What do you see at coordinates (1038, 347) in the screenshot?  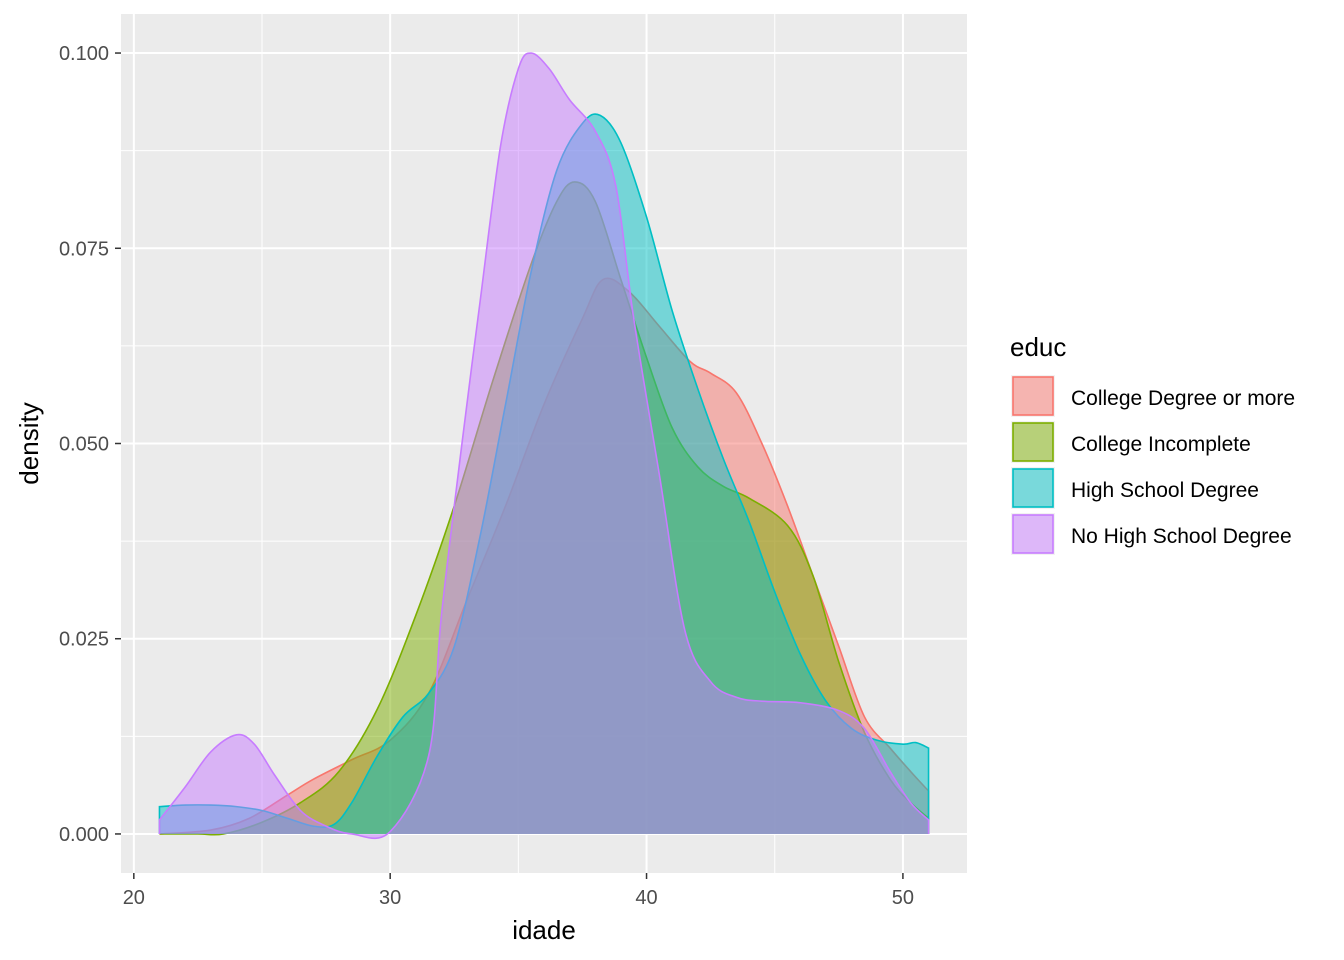 I see `legend-title: educ` at bounding box center [1038, 347].